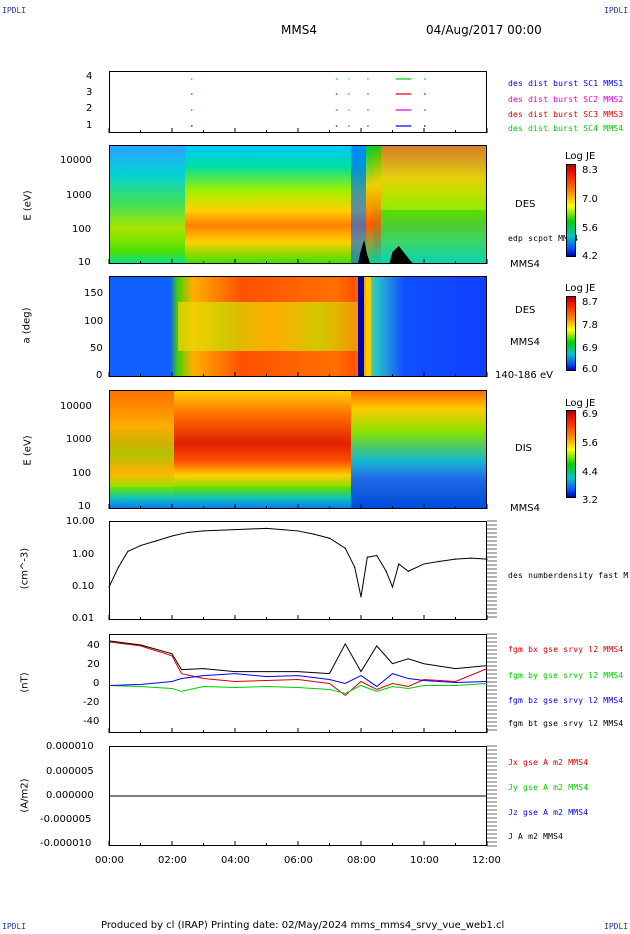  Describe the element at coordinates (525, 342) in the screenshot. I see `des-pitch-sc-label: MMS4` at that location.